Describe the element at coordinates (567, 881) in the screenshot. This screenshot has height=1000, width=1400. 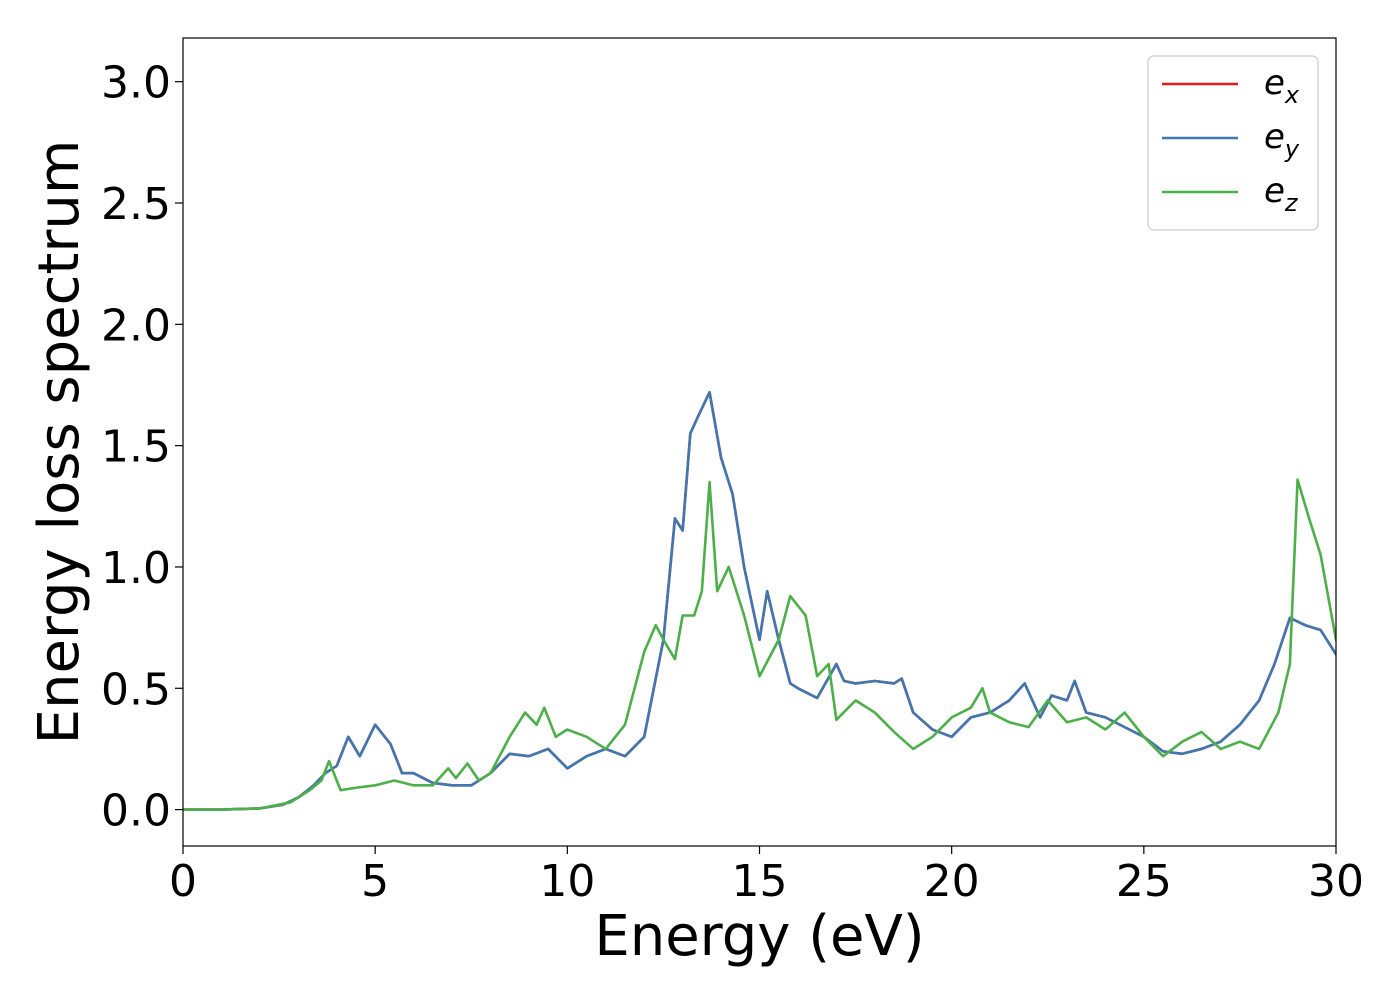
I see `x-tick-label: 10` at that location.